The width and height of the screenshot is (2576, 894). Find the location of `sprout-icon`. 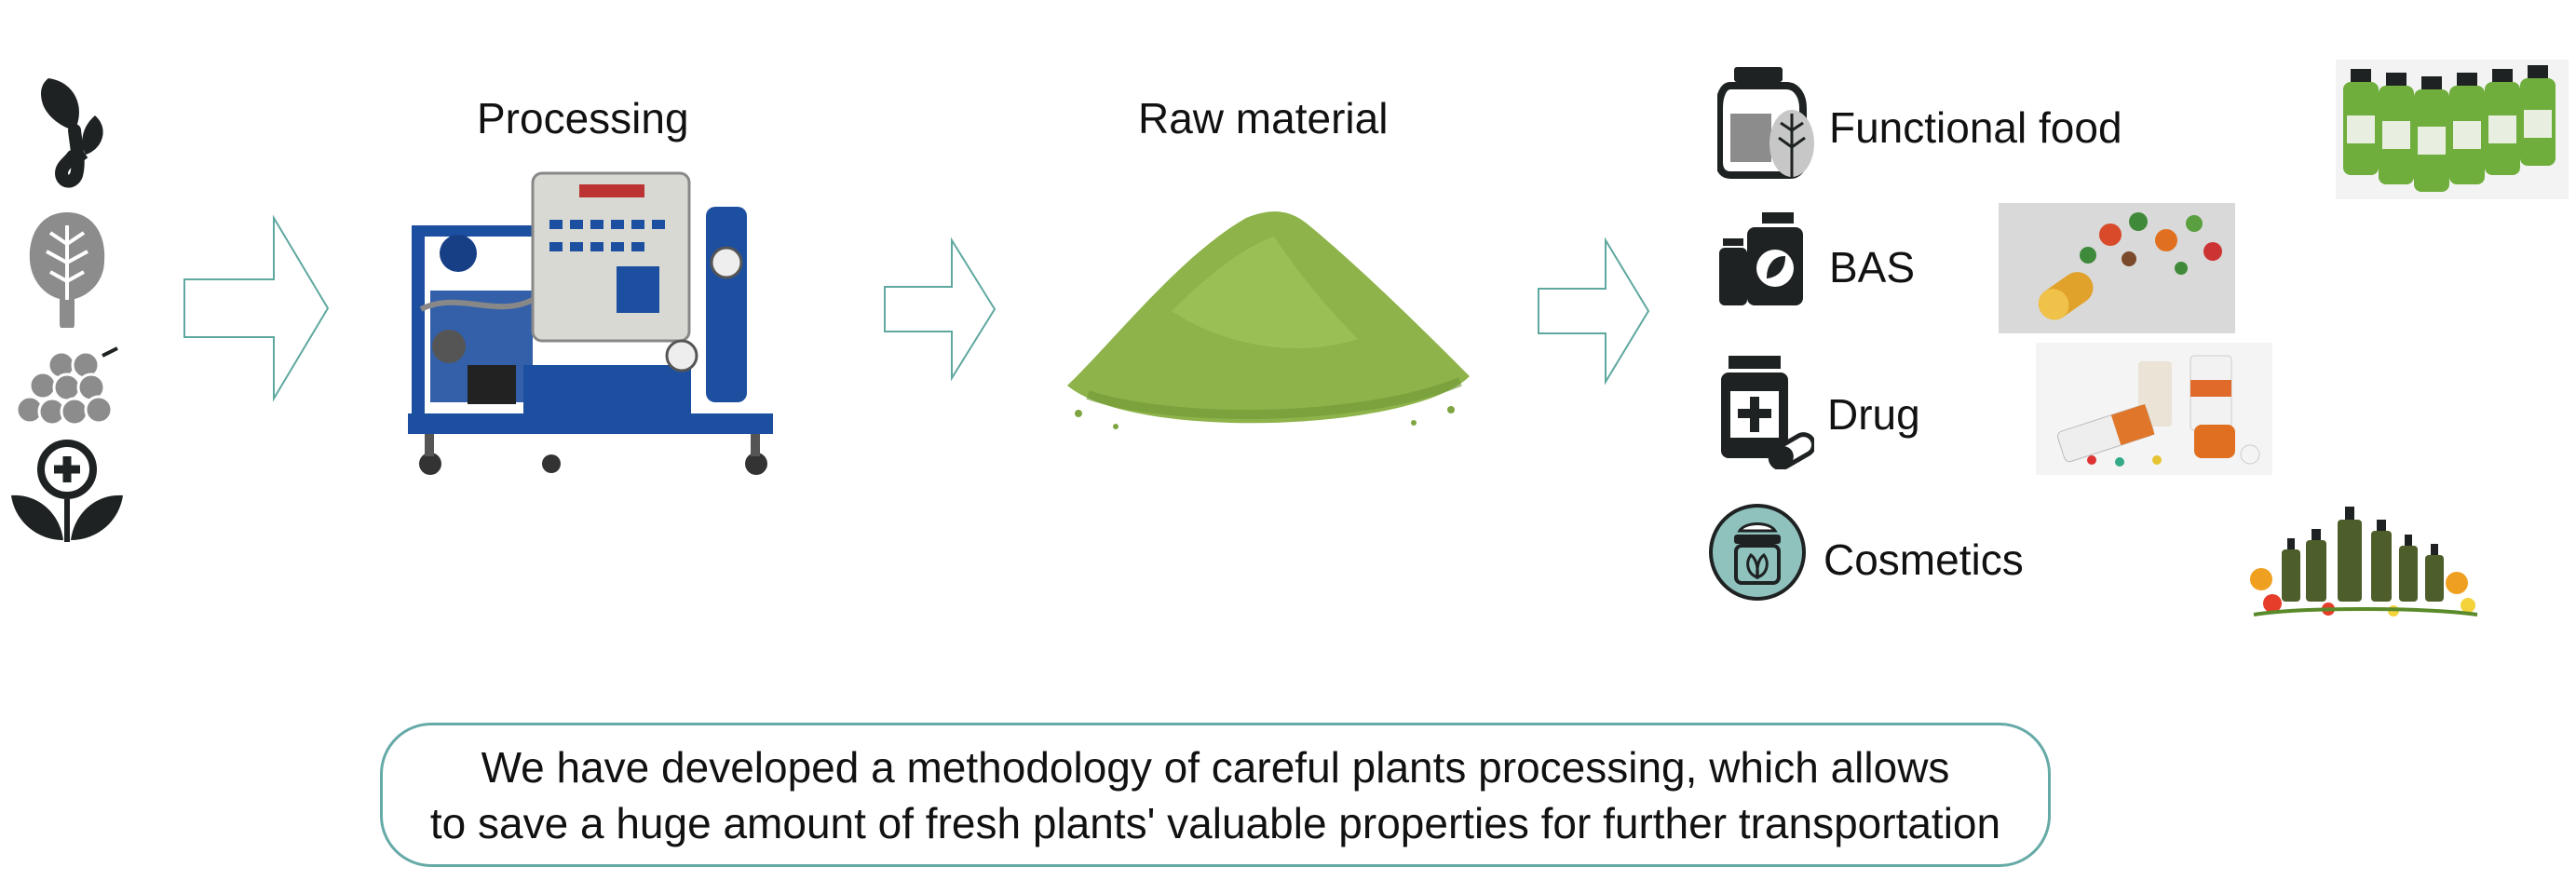

sprout-icon is located at coordinates (65, 130).